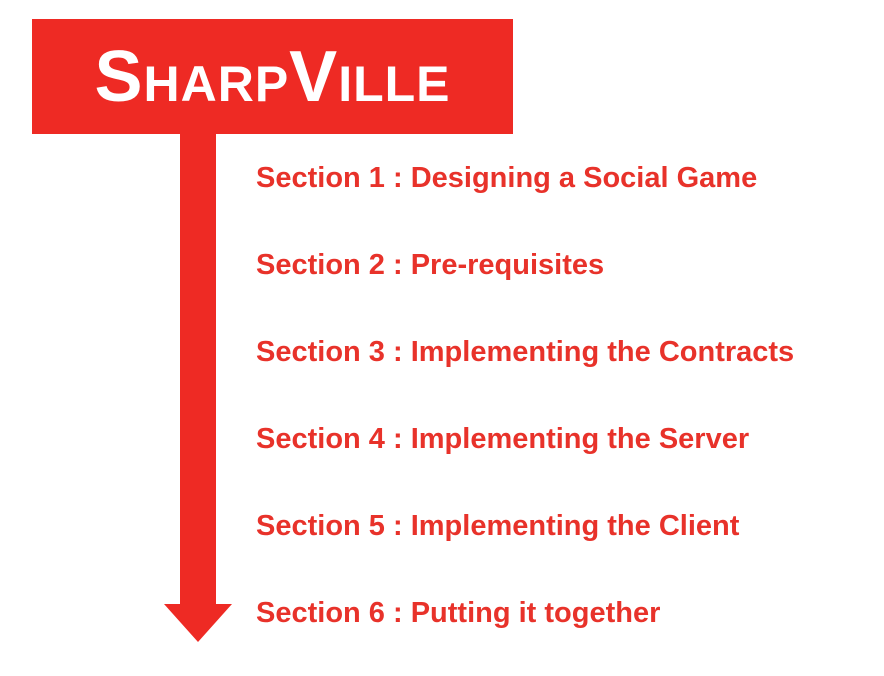  Describe the element at coordinates (430, 265) in the screenshot. I see `section-item-2: Section 2 : Pre-requisites` at that location.